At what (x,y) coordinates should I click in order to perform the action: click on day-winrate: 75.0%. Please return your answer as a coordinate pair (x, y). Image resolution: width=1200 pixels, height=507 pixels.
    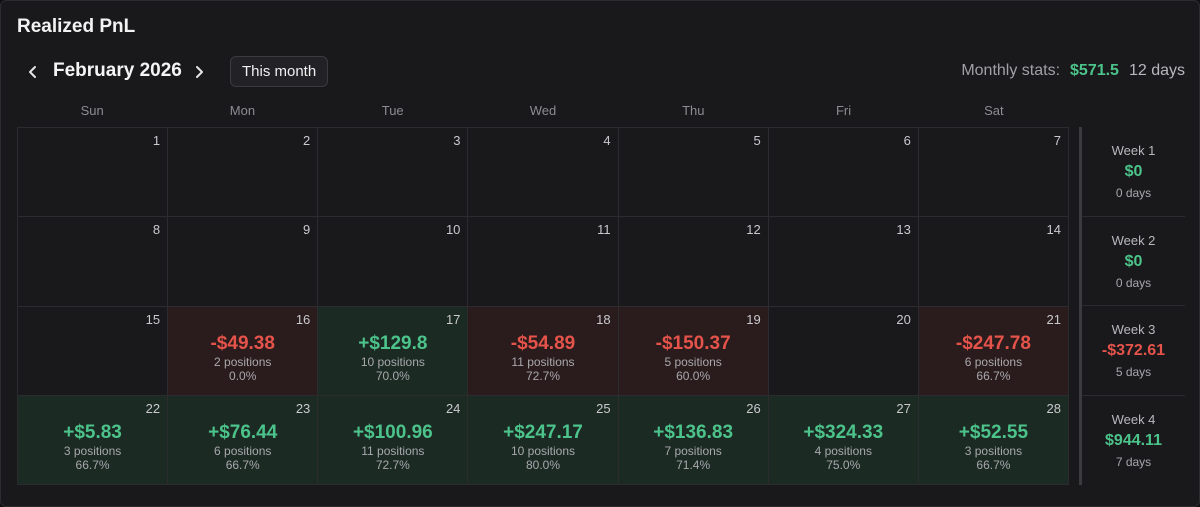
    Looking at the image, I should click on (843, 464).